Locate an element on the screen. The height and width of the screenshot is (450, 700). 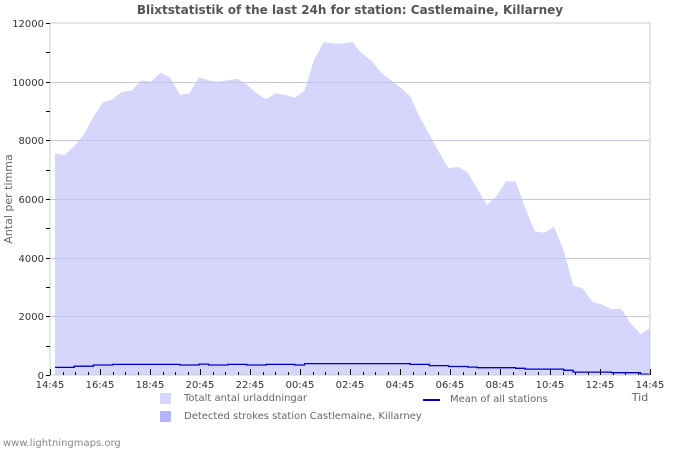
legend-label-total: Totalt antal urladdningar is located at coordinates (246, 398).